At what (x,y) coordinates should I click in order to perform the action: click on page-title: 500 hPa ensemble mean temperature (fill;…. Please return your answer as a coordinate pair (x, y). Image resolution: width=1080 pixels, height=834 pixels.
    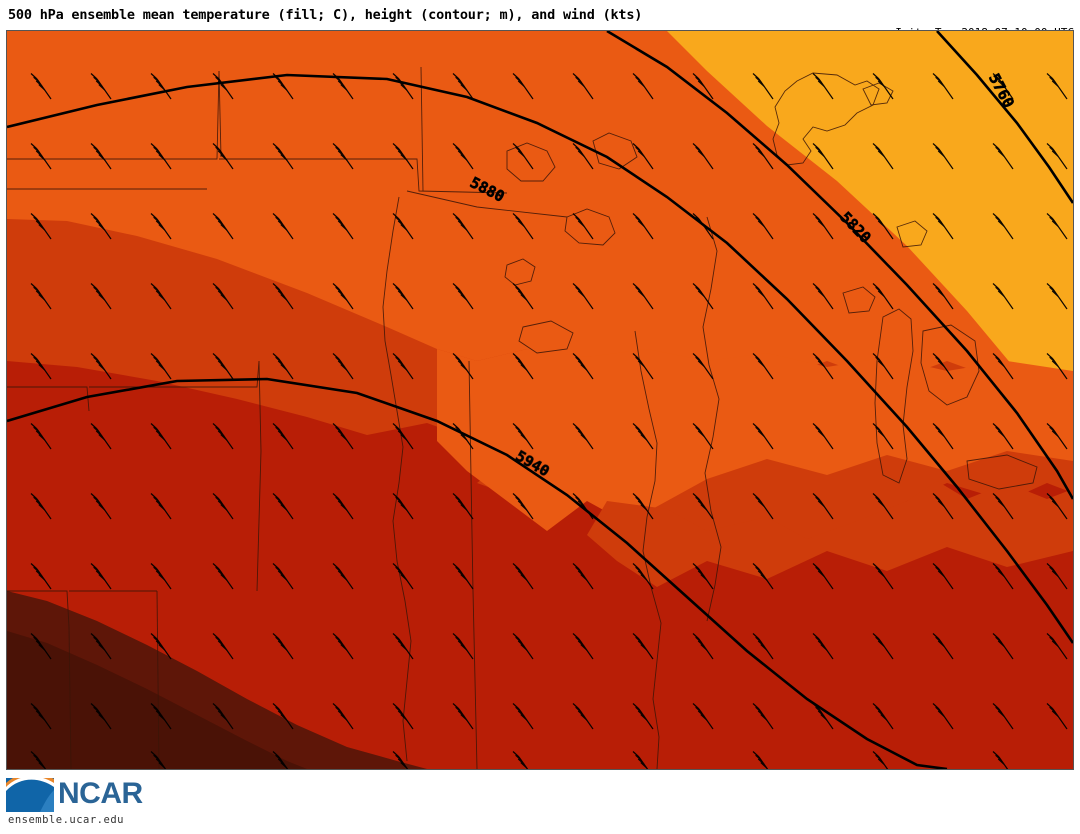
    Looking at the image, I should click on (325, 15).